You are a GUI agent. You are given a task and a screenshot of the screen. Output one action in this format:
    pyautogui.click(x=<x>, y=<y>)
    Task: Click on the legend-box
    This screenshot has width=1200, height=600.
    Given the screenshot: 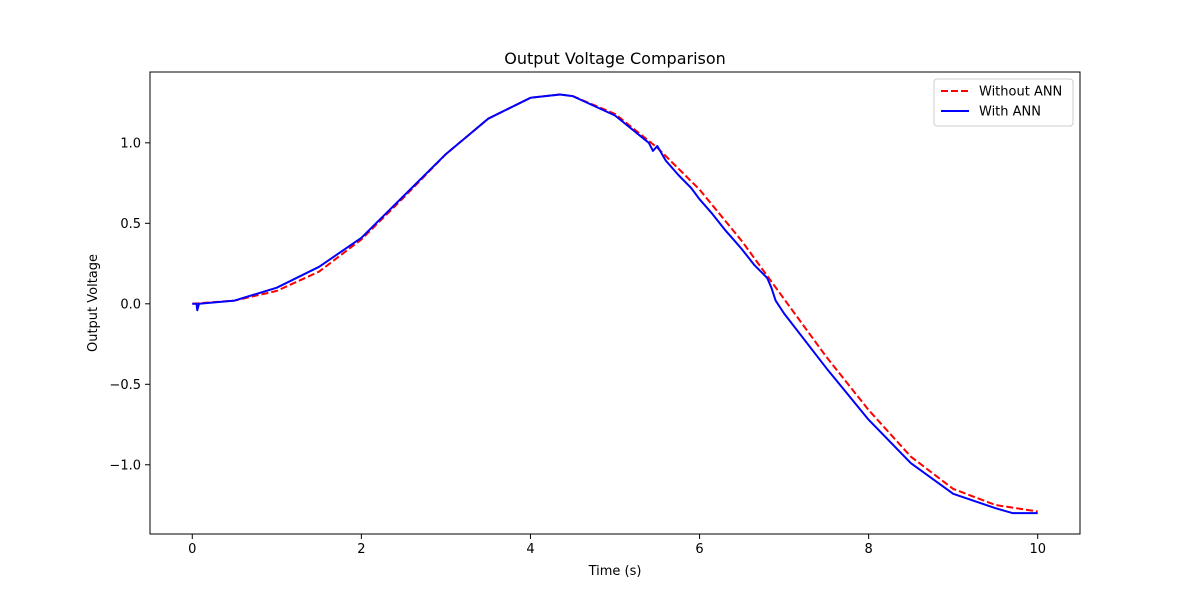 What is the action you would take?
    pyautogui.click(x=1003, y=102)
    